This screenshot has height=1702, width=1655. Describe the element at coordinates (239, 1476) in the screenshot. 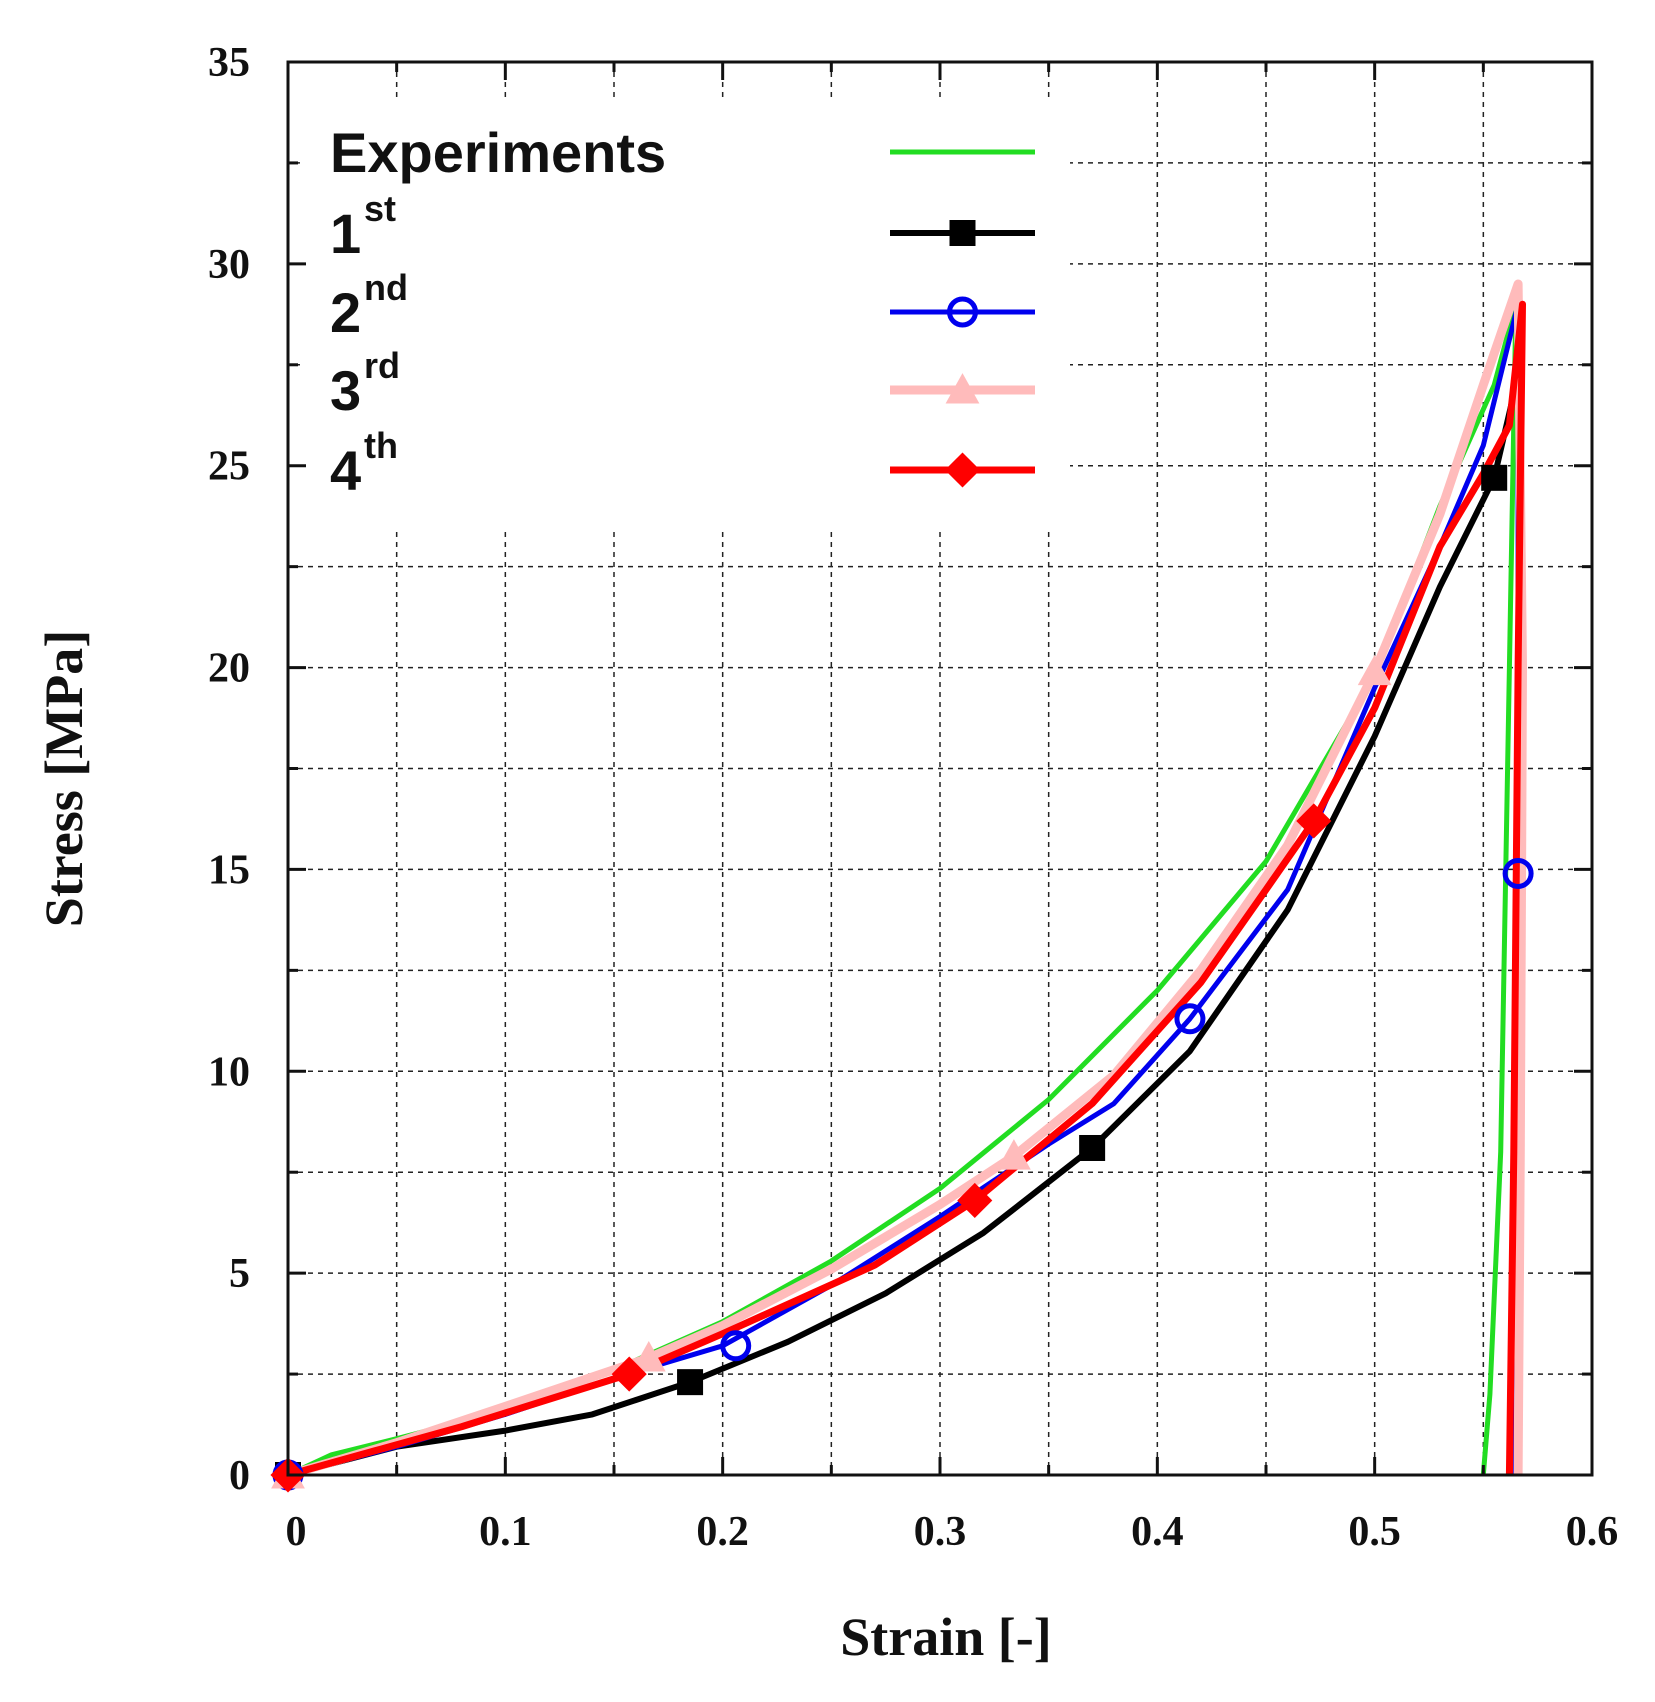

I see `y-tick-label: 0` at that location.